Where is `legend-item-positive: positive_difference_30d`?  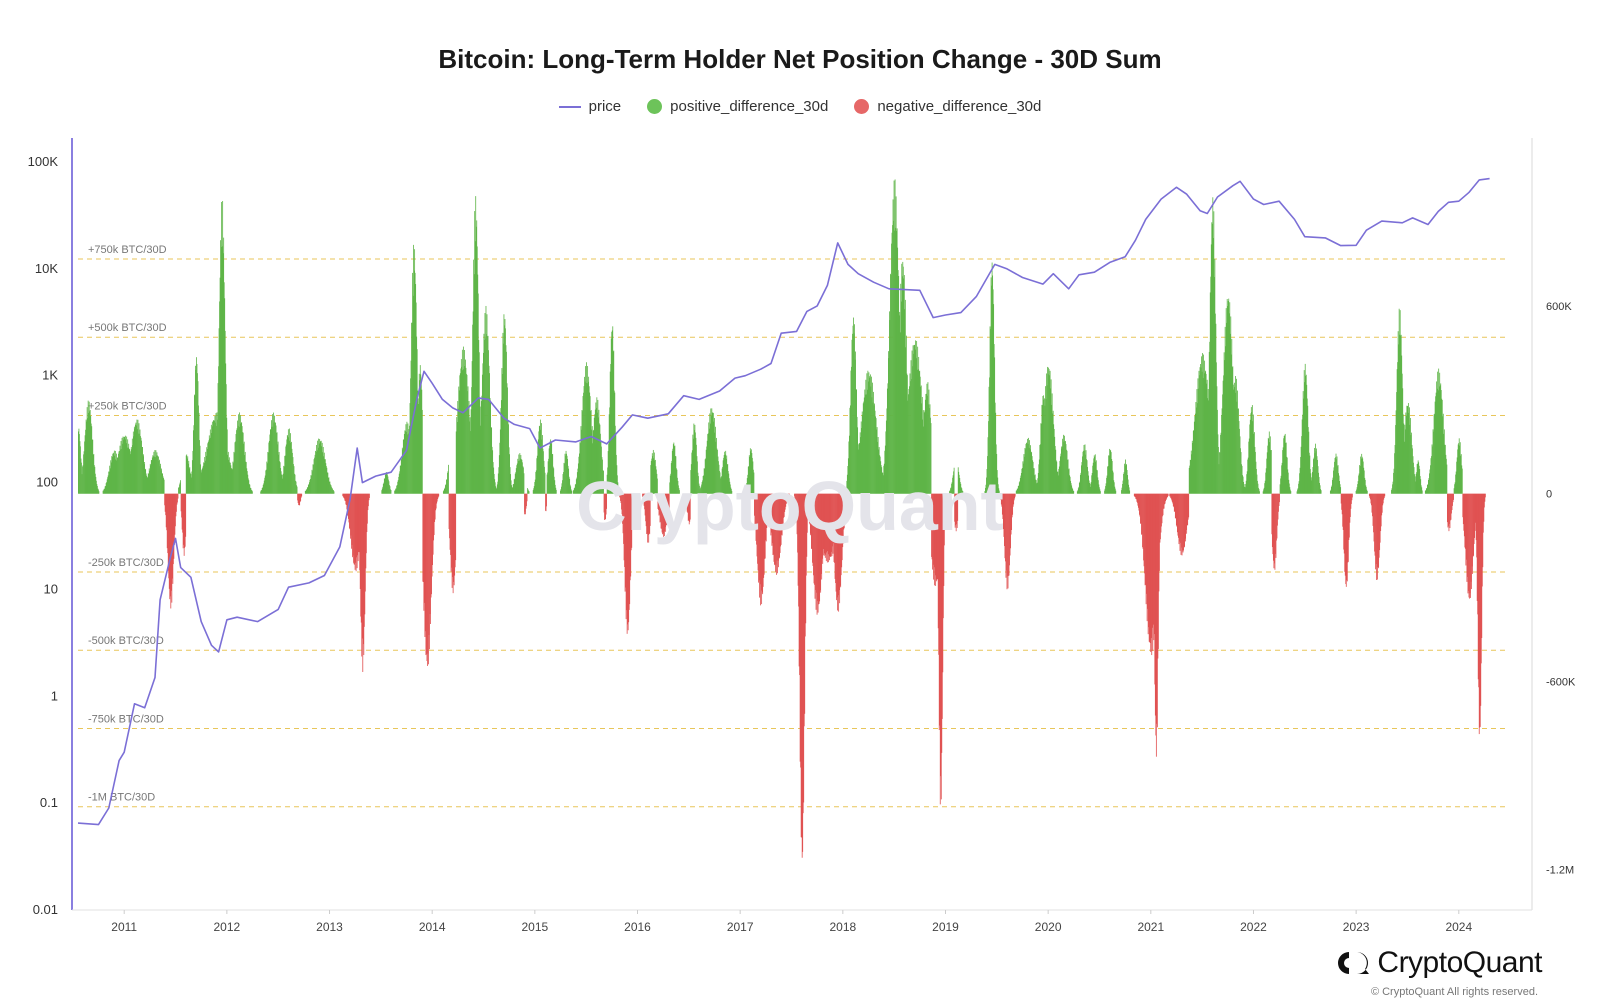 legend-item-positive: positive_difference_30d is located at coordinates (737, 106).